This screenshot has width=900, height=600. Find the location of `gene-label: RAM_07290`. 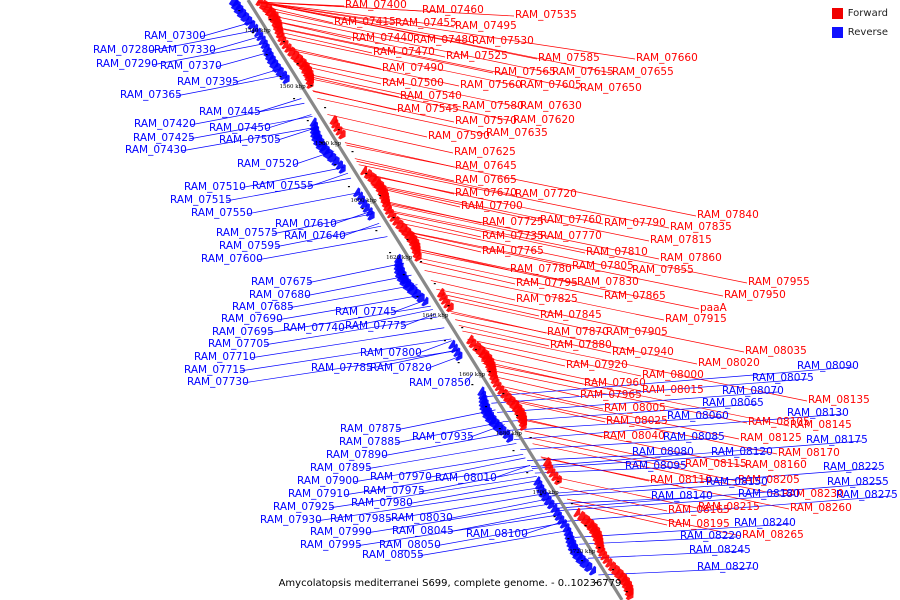

gene-label: RAM_07290 is located at coordinates (127, 64).